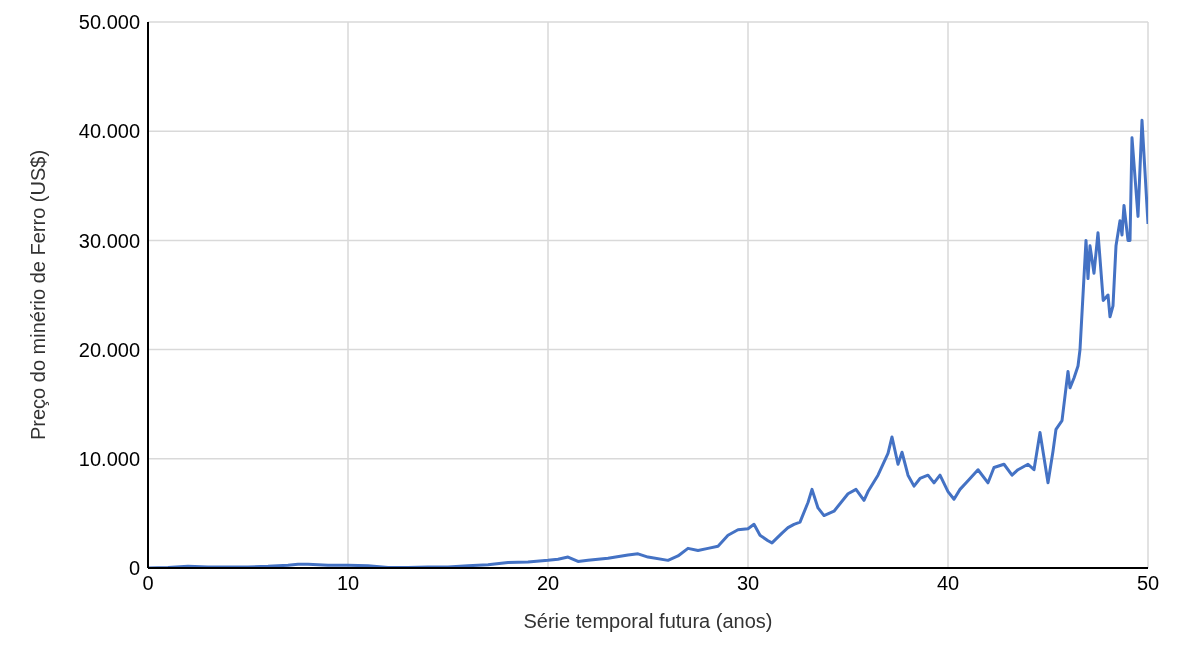 The height and width of the screenshot is (666, 1177). Describe the element at coordinates (109, 240) in the screenshot. I see `y-tick-label: 30.000` at that location.